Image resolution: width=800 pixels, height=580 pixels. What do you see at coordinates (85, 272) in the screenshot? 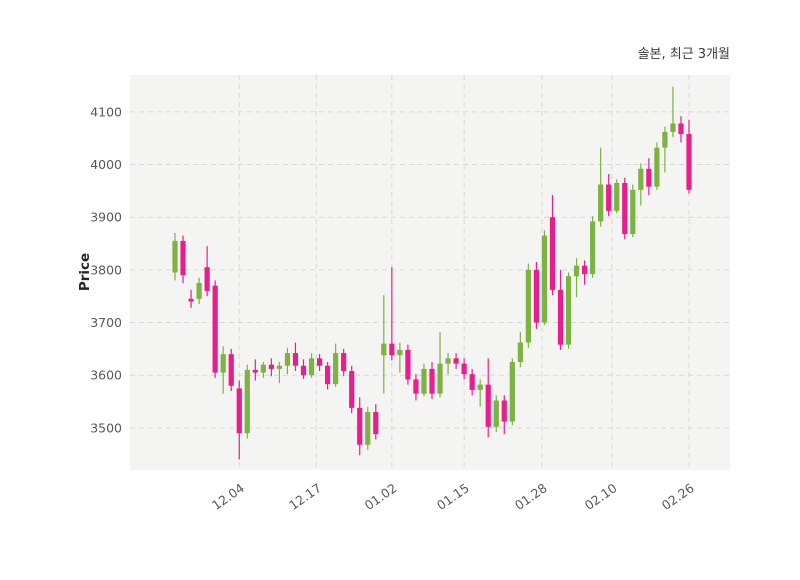
I see `y-axis-label: Price` at bounding box center [85, 272].